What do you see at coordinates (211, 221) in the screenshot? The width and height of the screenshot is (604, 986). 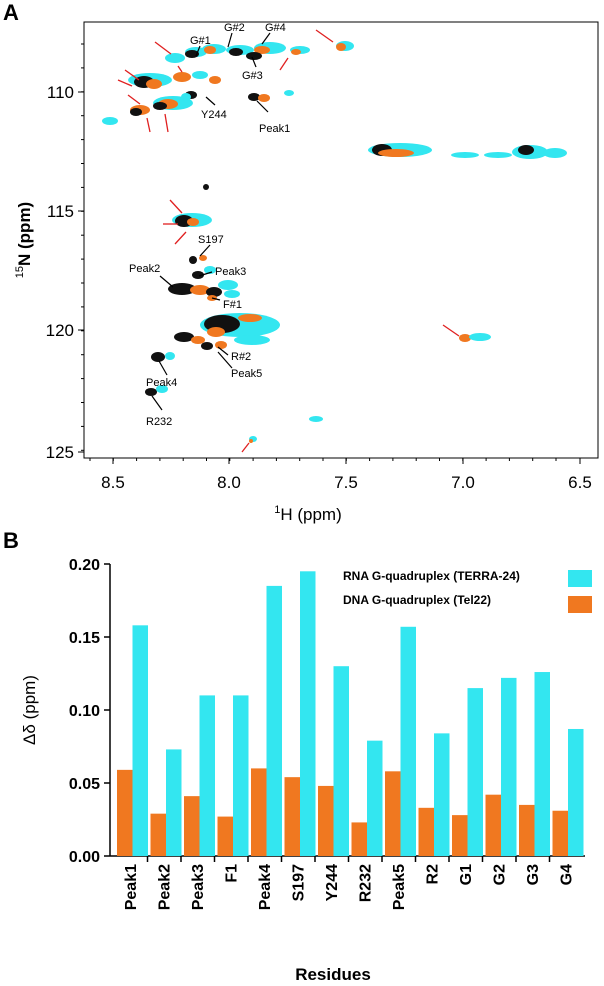 I see `label-arrows` at bounding box center [211, 221].